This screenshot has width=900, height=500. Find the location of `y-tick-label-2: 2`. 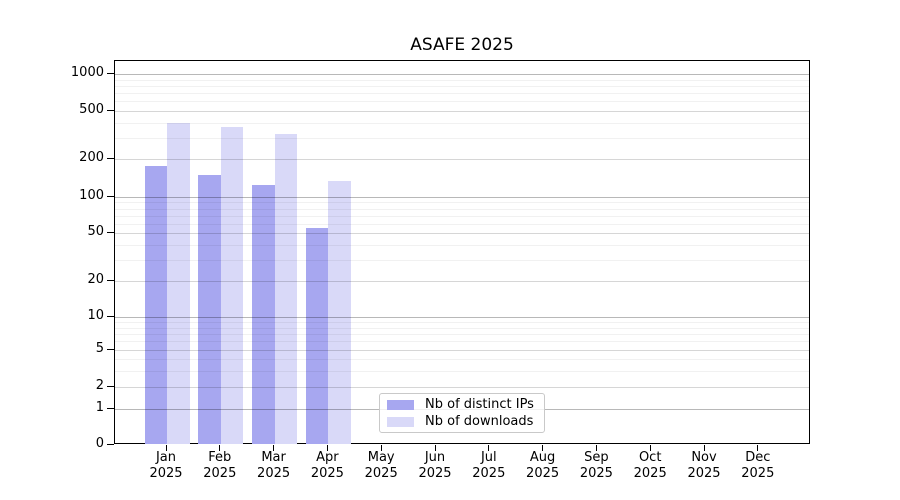

y-tick-label-2: 2 is located at coordinates (99, 385).